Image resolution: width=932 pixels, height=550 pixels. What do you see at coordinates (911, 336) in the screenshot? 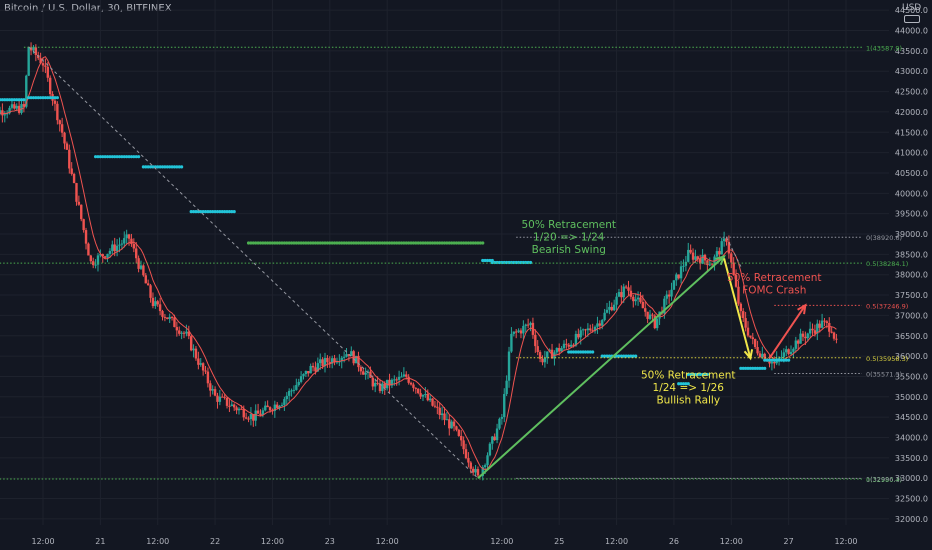
I see `price-tick-label: 36500.0` at bounding box center [911, 336].